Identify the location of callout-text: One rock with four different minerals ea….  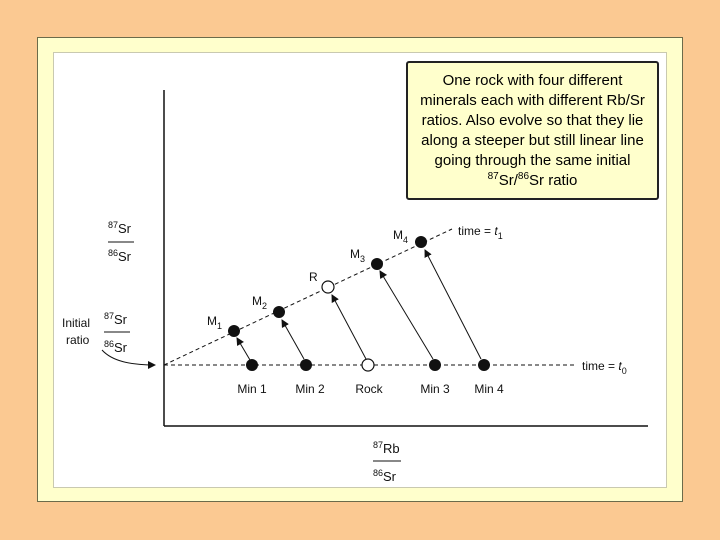
(532, 130).